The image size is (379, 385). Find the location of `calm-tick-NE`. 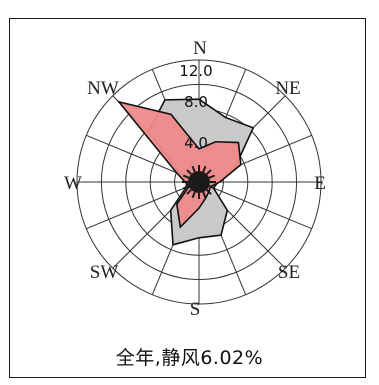

calm-tick-NE is located at coordinates (209, 172).